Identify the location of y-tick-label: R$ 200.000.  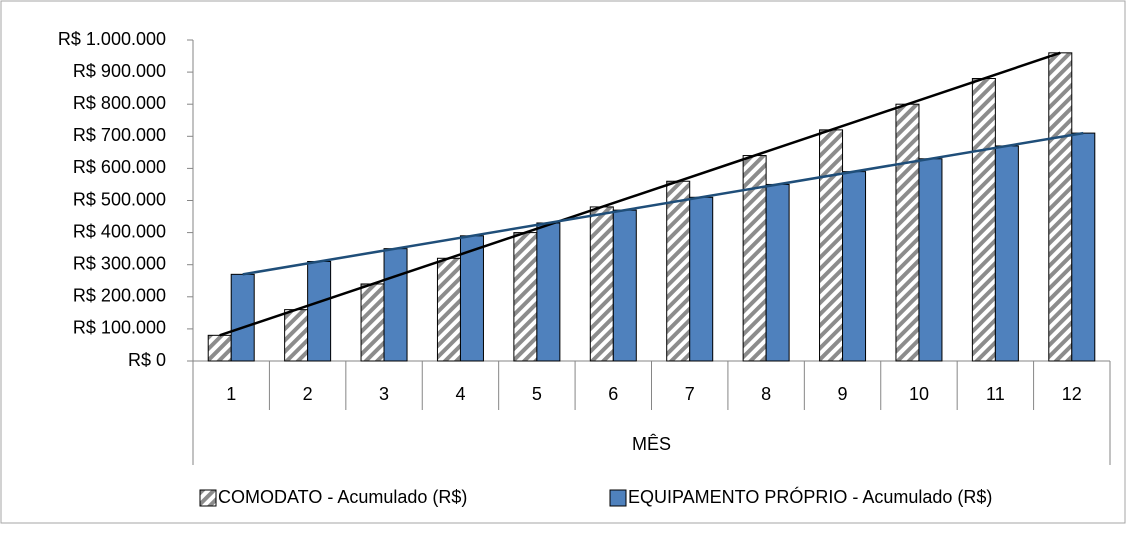
(119, 296).